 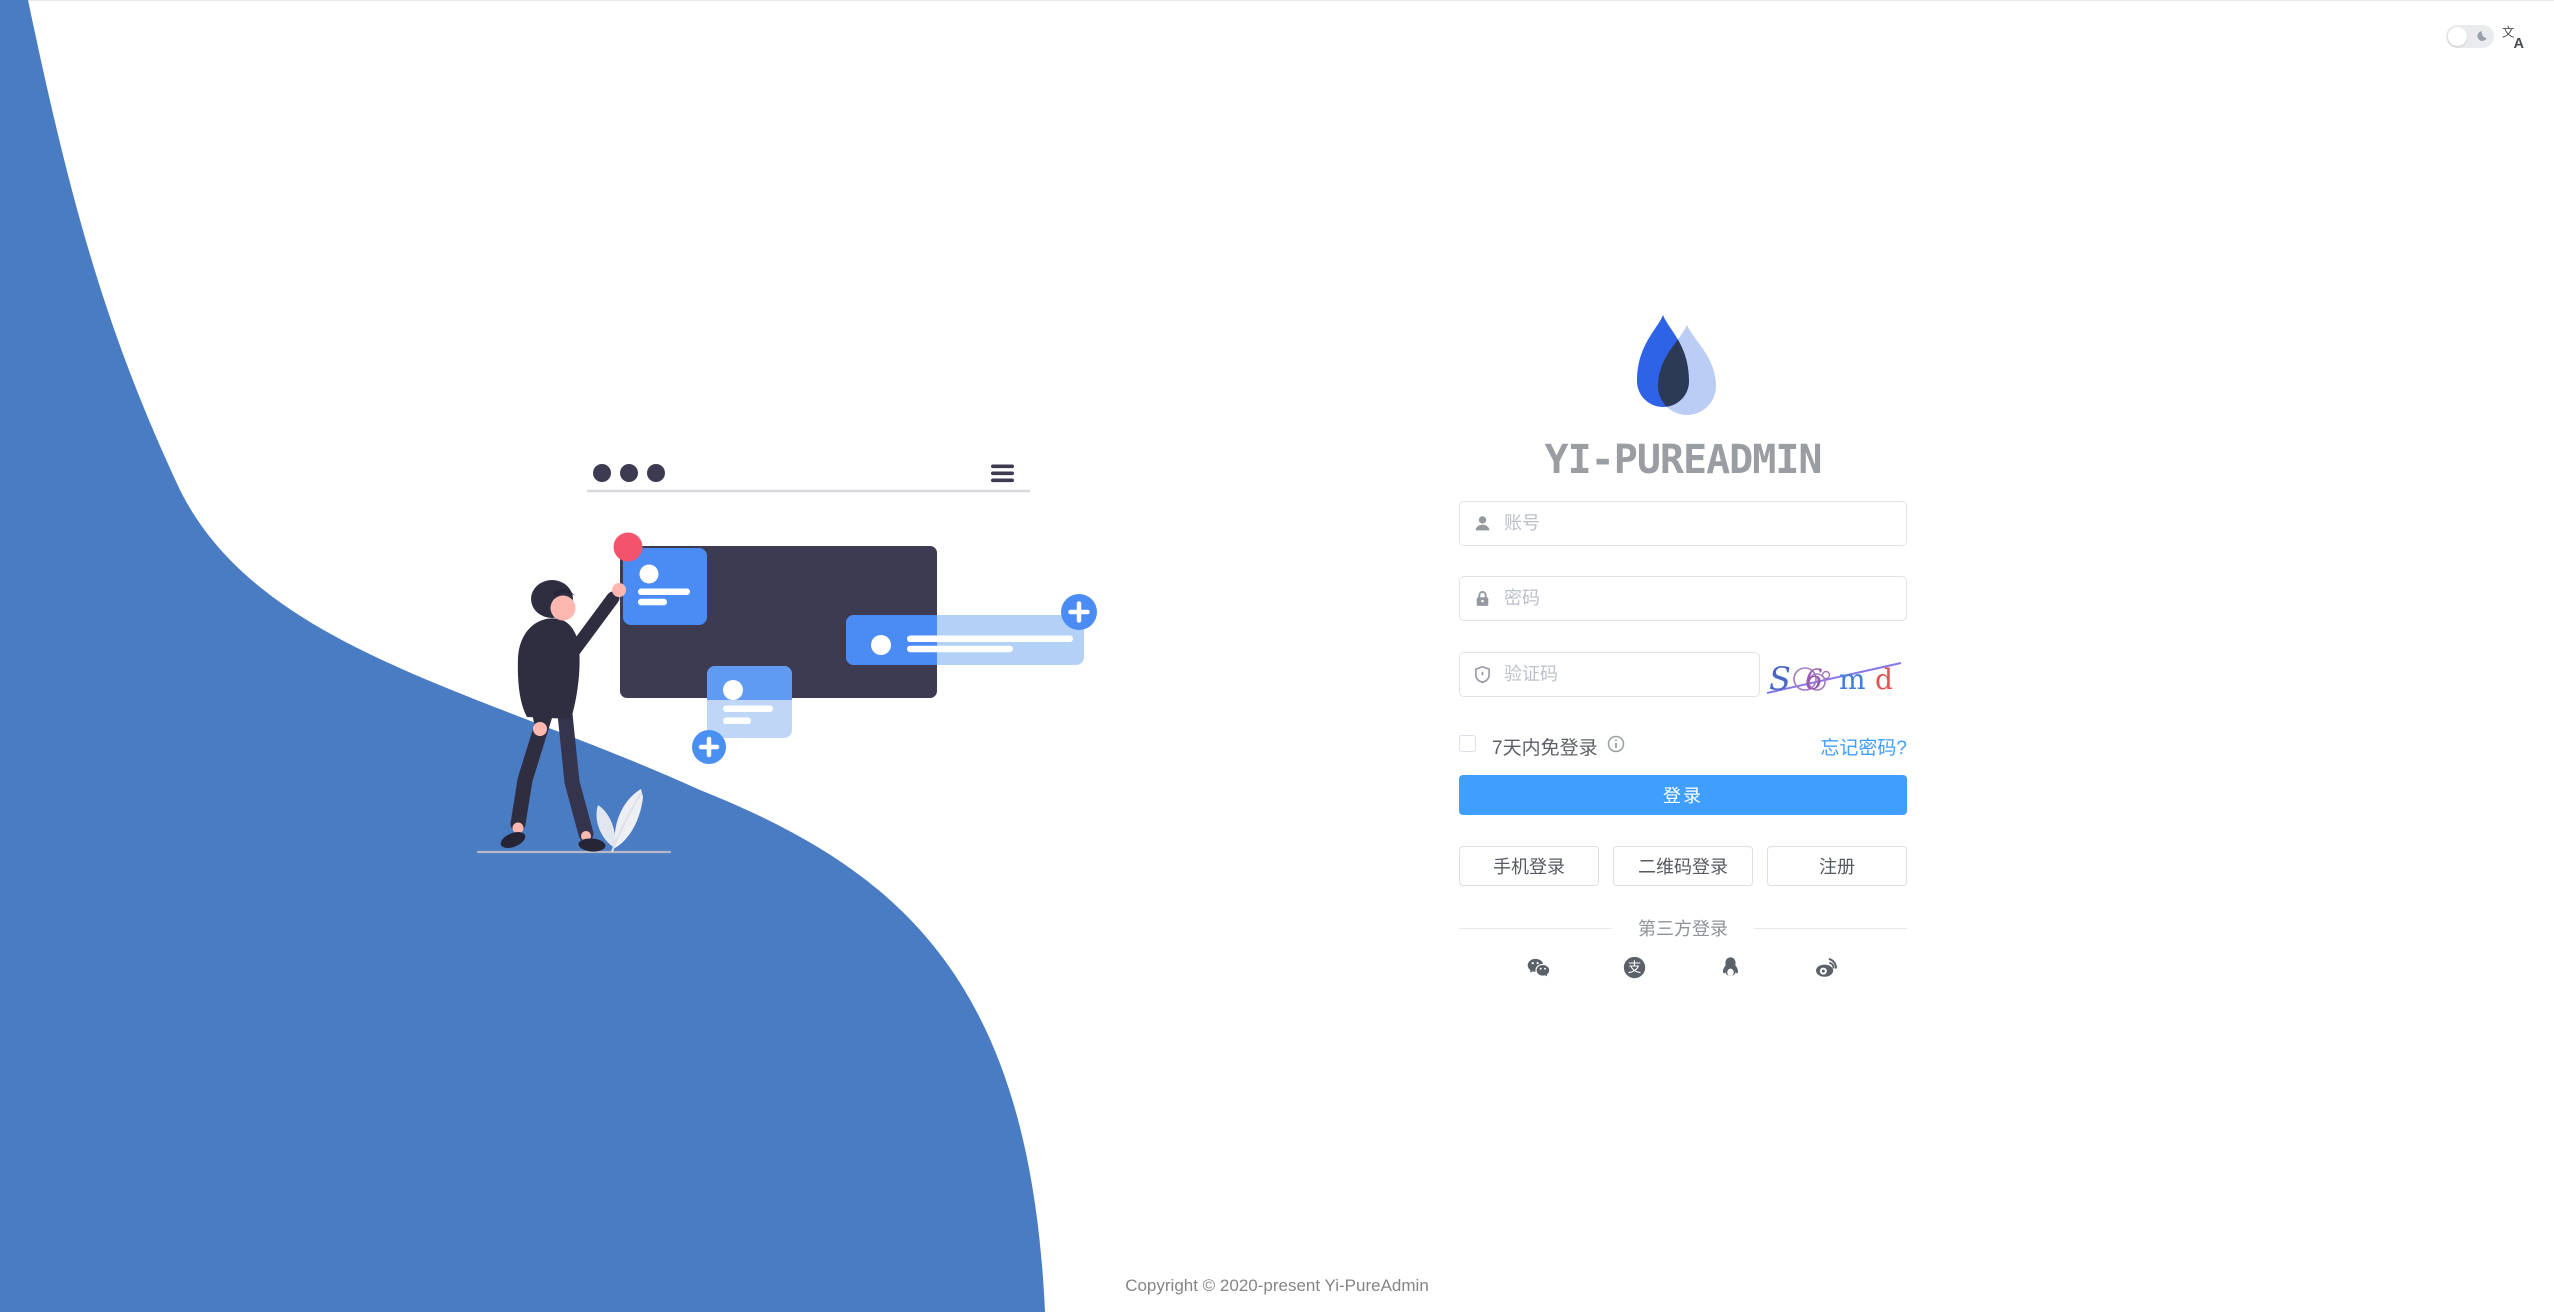 I want to click on copyright-text: Copyright © 2020-present Yi-PureAdmin, so click(x=1277, y=1285).